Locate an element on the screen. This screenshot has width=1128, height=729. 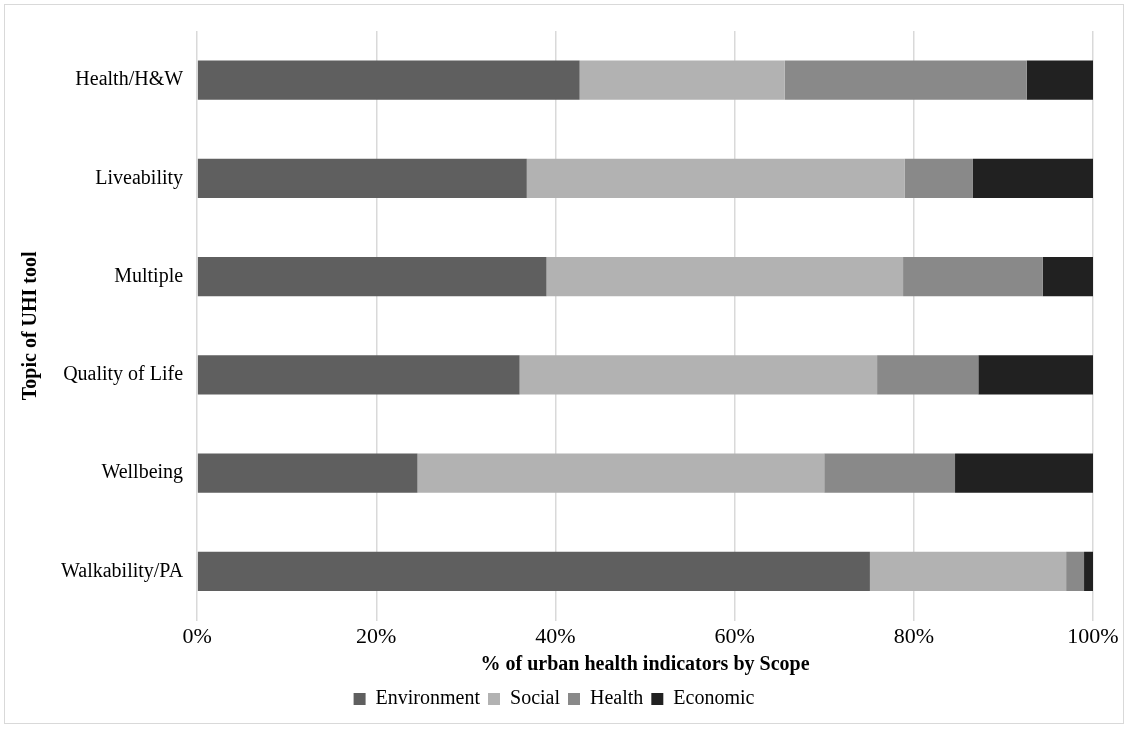
x-tick-label: 60% is located at coordinates (734, 635).